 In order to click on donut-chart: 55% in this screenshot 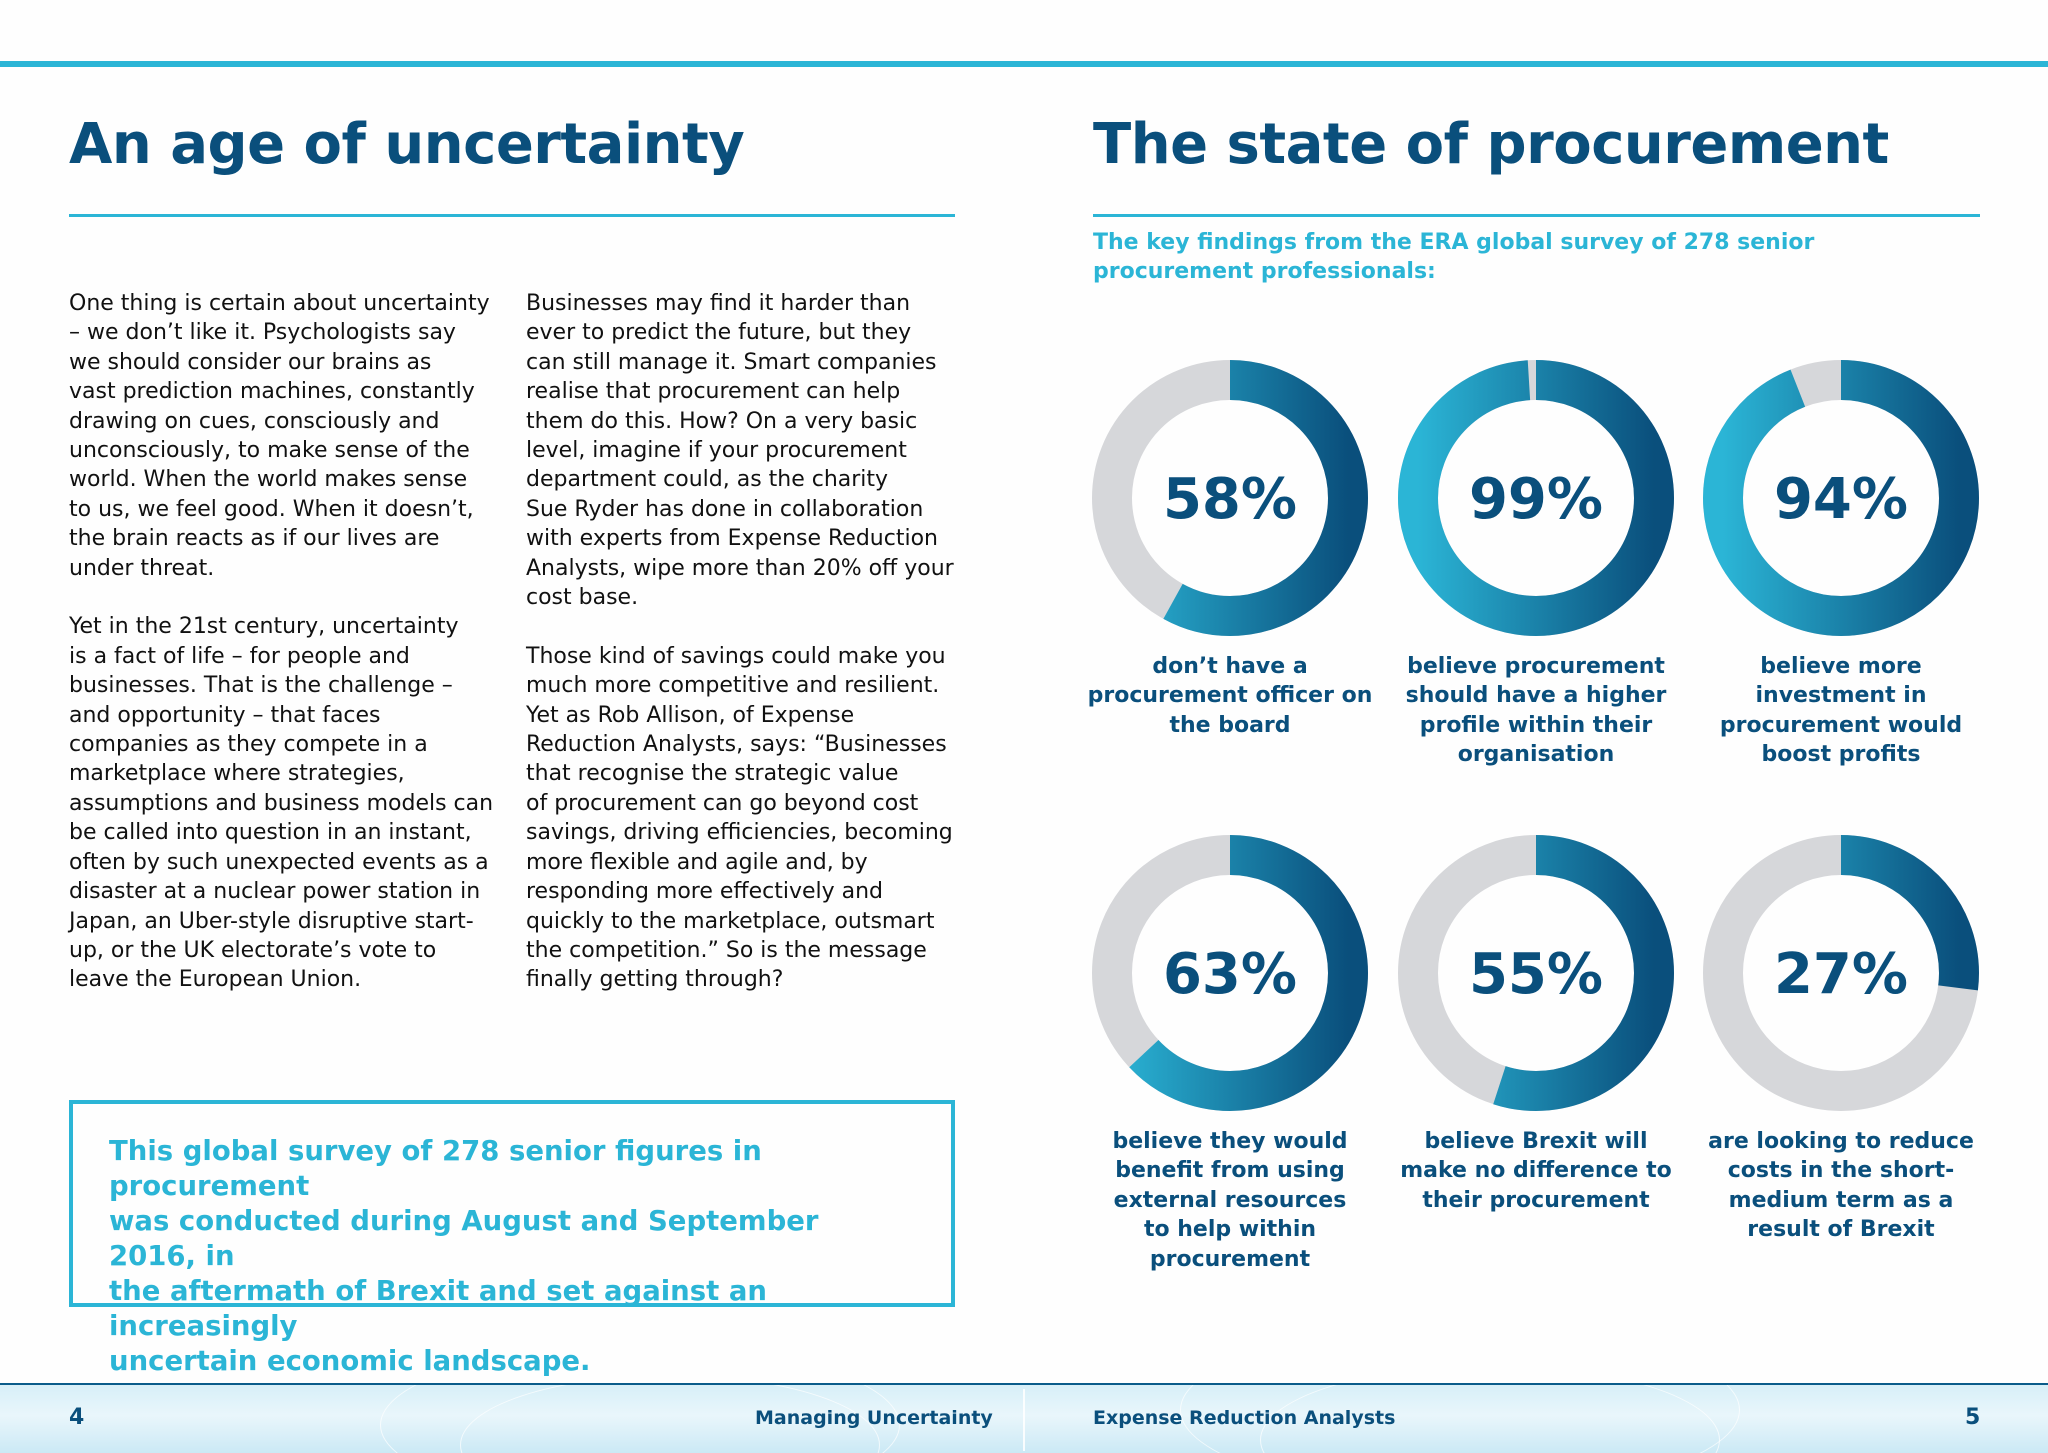, I will do `click(1536, 973)`.